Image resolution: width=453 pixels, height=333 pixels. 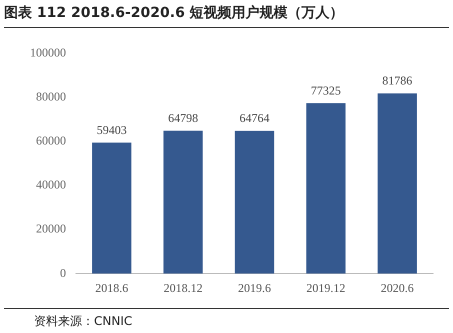 What do you see at coordinates (48, 52) in the screenshot?
I see `y-tick-label: 100000` at bounding box center [48, 52].